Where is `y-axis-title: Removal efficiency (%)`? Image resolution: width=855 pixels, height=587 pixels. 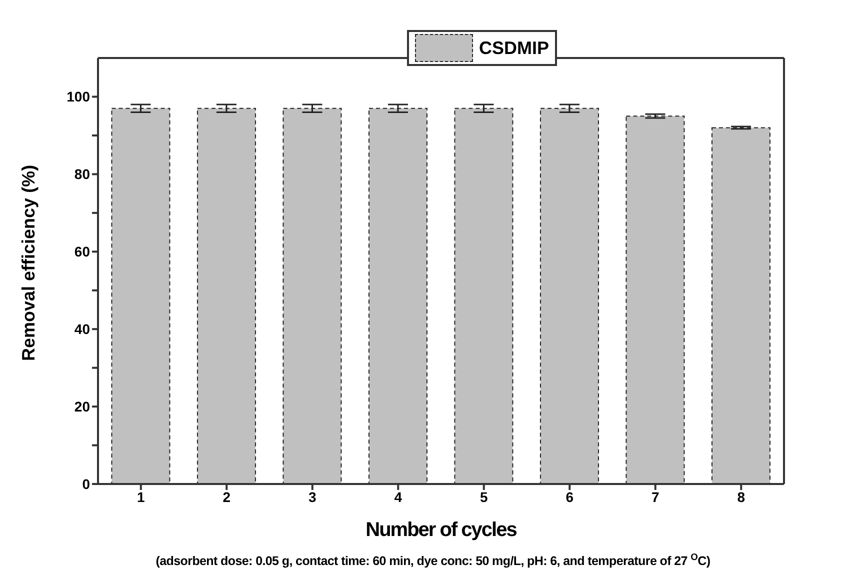 y-axis-title: Removal efficiency (%) is located at coordinates (28, 262).